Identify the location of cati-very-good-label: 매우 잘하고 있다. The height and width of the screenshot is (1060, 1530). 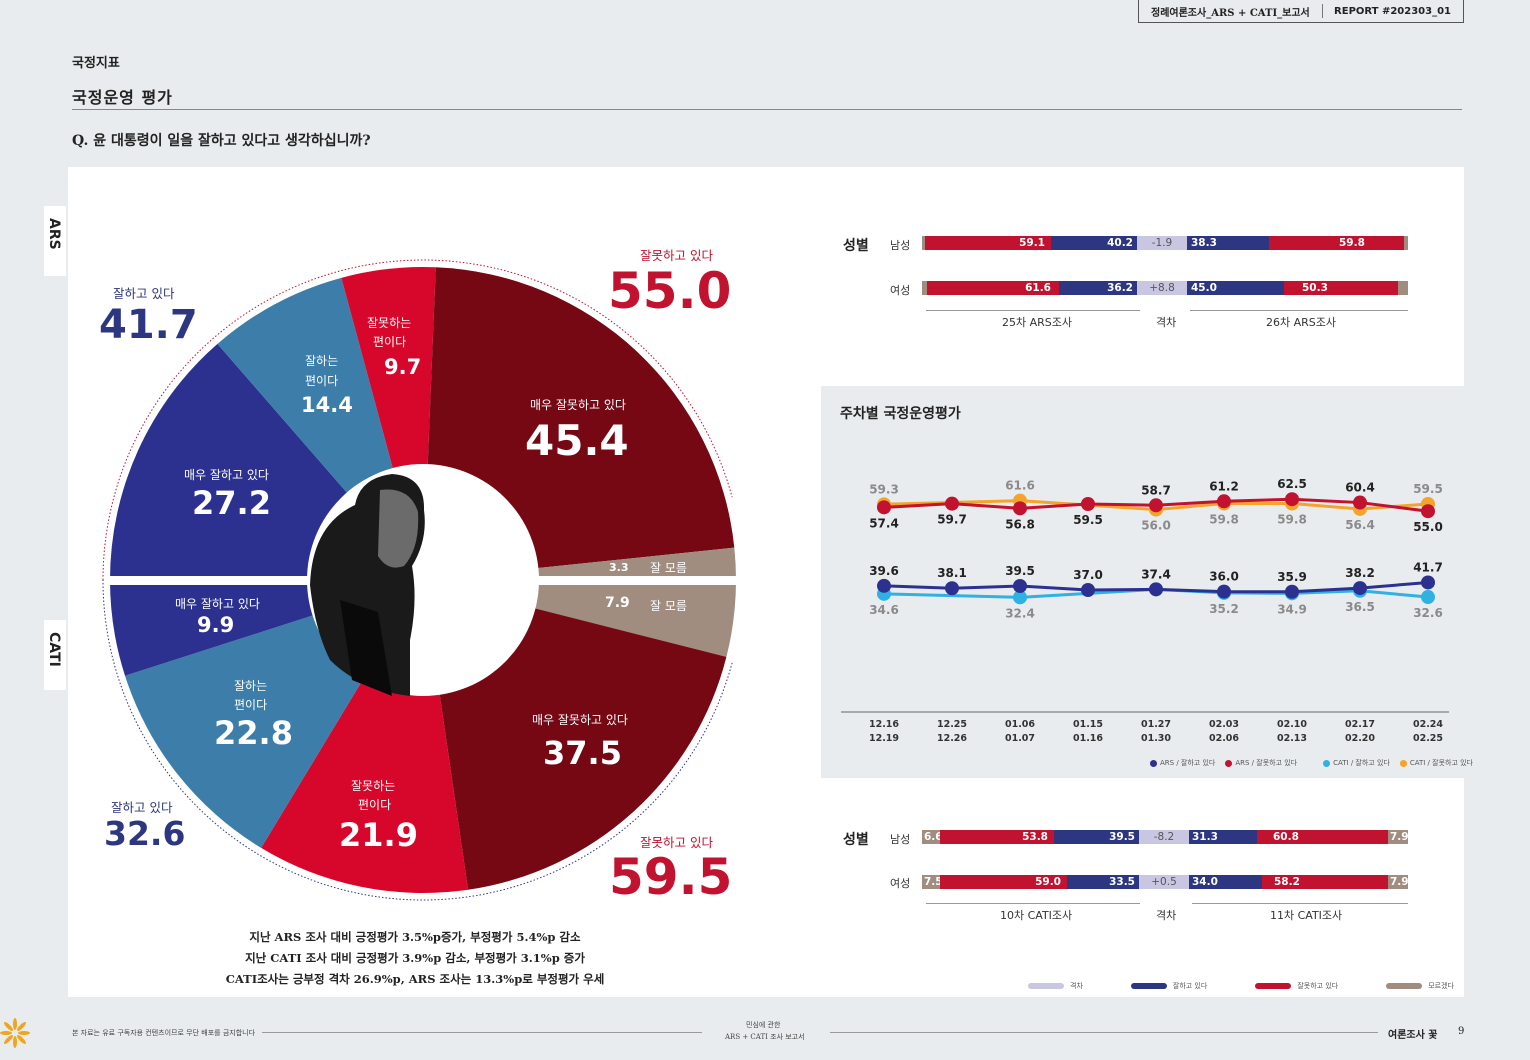
(217, 604).